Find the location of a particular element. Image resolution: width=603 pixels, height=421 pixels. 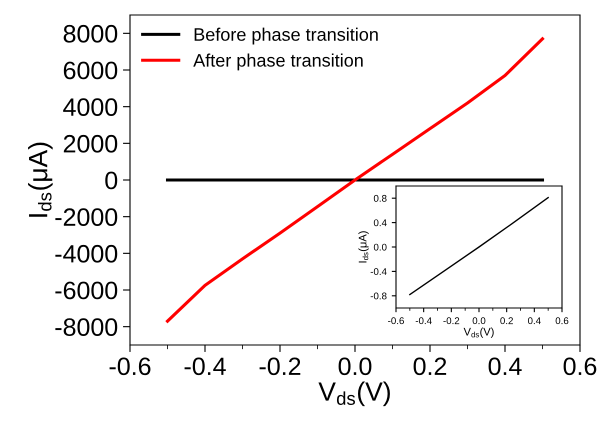

line-series is located at coordinates (479, 246).